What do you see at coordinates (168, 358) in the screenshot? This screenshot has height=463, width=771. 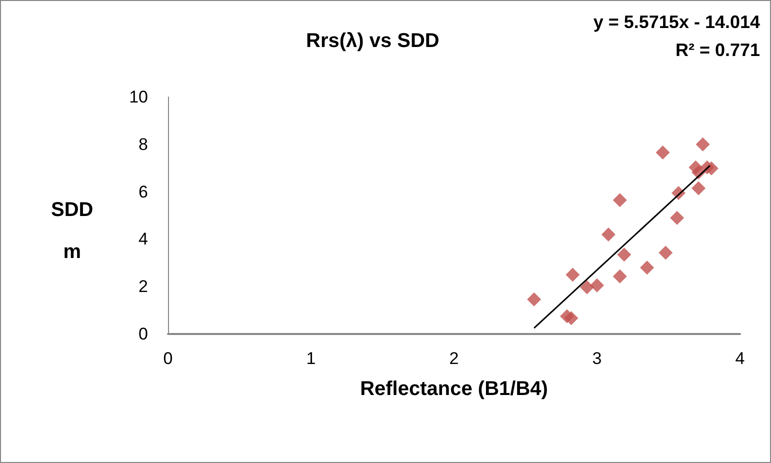 I see `x-tick-label: 0` at bounding box center [168, 358].